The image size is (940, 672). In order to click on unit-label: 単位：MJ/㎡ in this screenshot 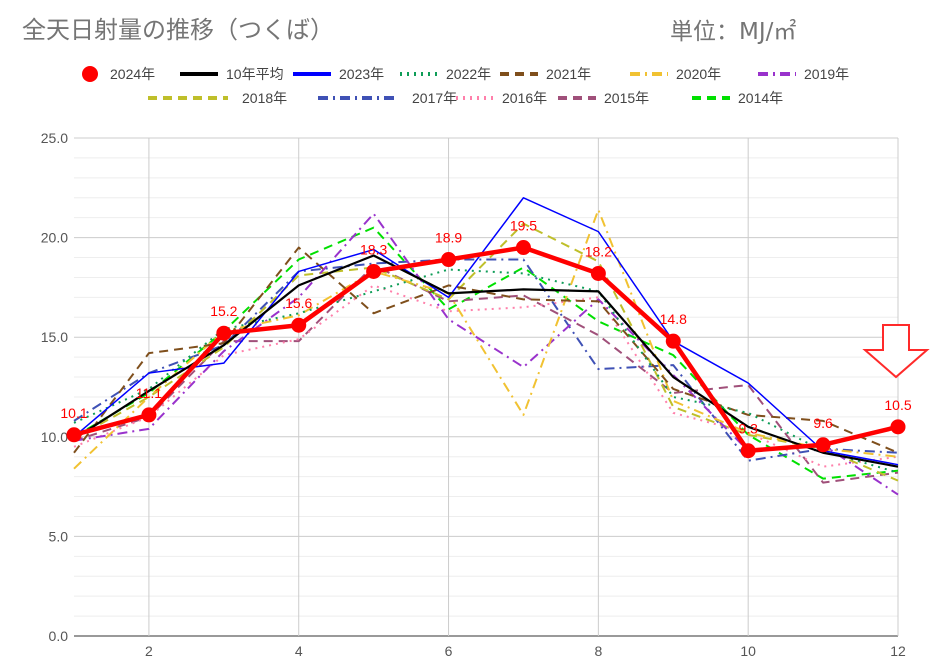, I will do `click(733, 32)`.